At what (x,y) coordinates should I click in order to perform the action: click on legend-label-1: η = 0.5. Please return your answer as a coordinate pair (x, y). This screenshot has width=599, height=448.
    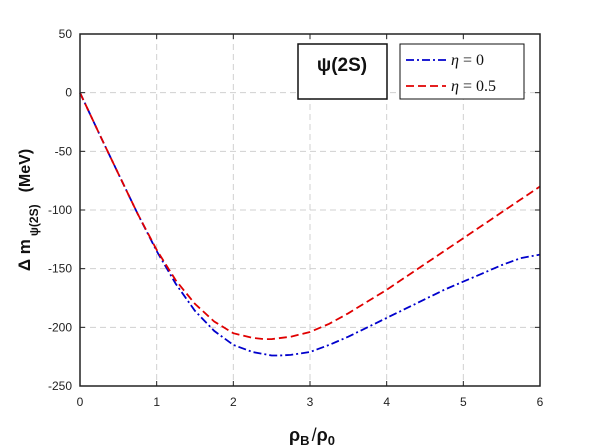
    Looking at the image, I should click on (473, 86).